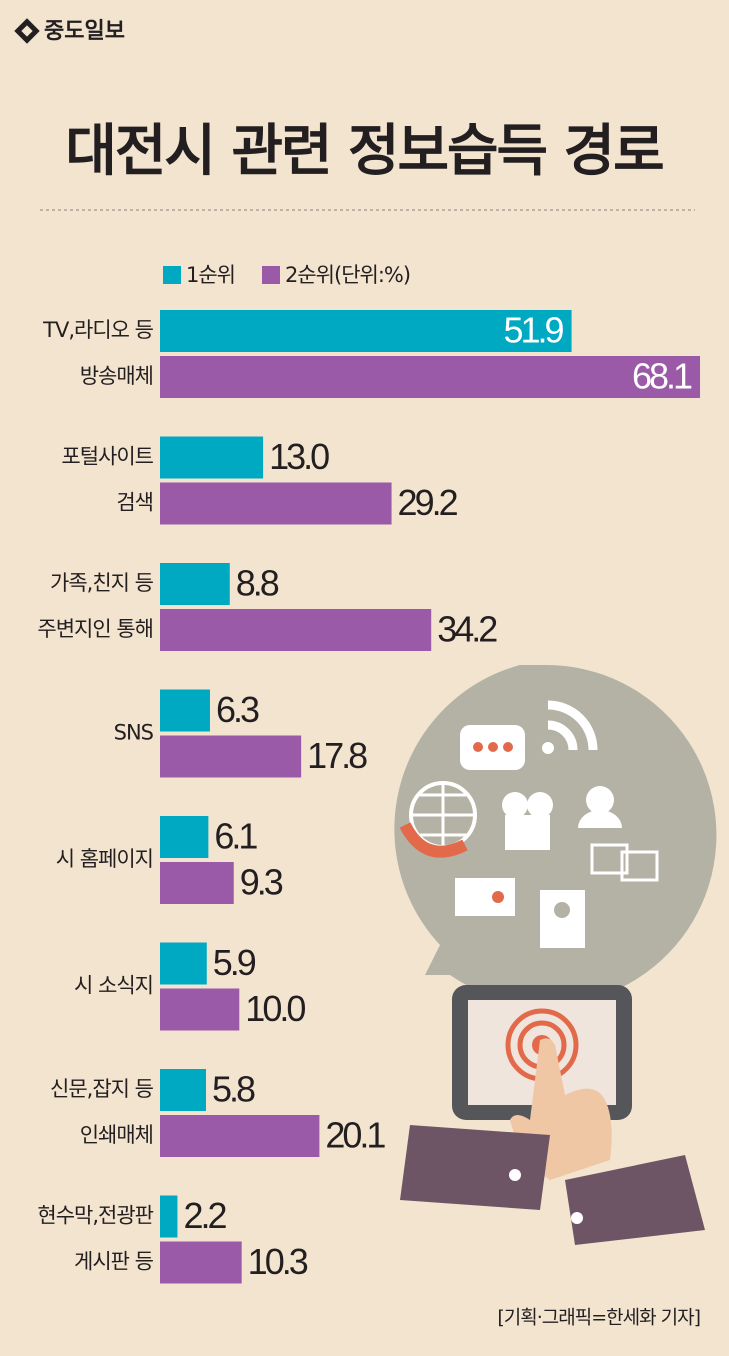 The image size is (729, 1356). Describe the element at coordinates (467, 629) in the screenshot. I see `value-label: 34.2` at that location.